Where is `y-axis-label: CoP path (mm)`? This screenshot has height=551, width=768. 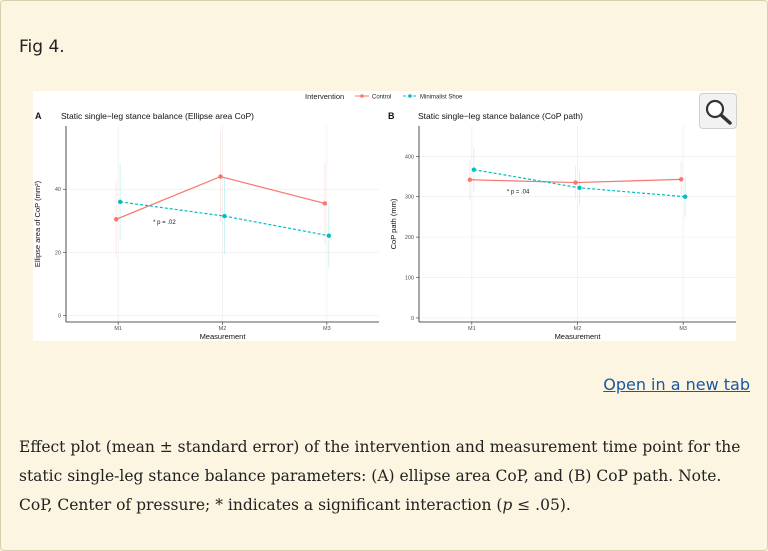 y-axis-label: CoP path (mm) is located at coordinates (393, 223).